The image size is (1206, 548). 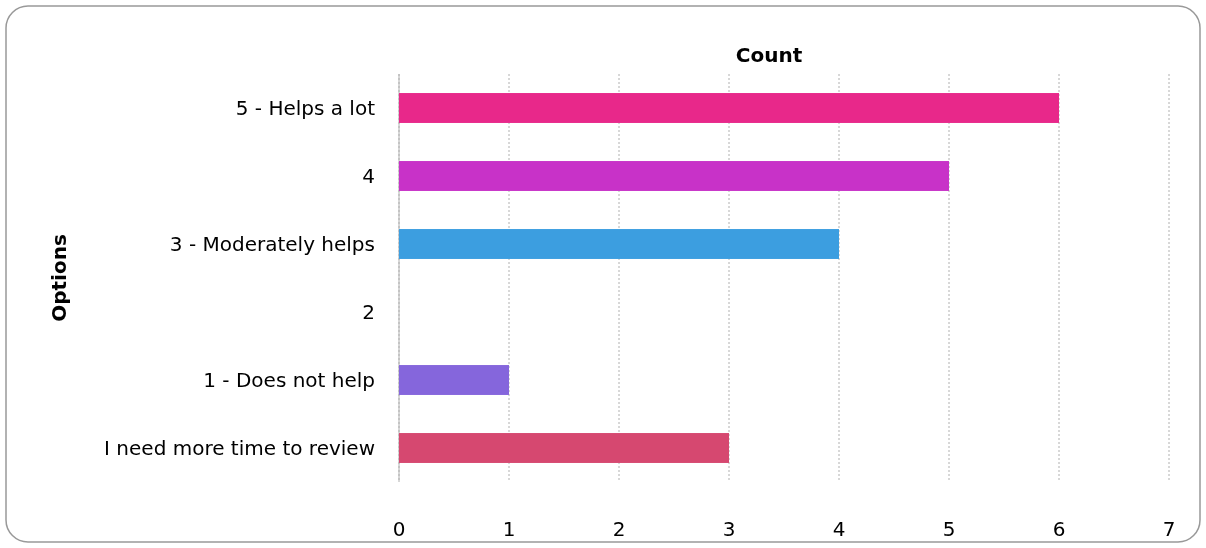 What do you see at coordinates (509, 529) in the screenshot?
I see `x-tick-label: 1` at bounding box center [509, 529].